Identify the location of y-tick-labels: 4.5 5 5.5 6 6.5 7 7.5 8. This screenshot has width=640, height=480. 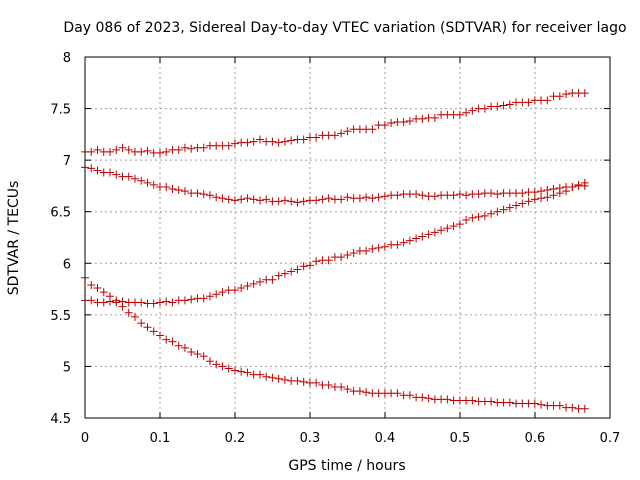
(60, 239).